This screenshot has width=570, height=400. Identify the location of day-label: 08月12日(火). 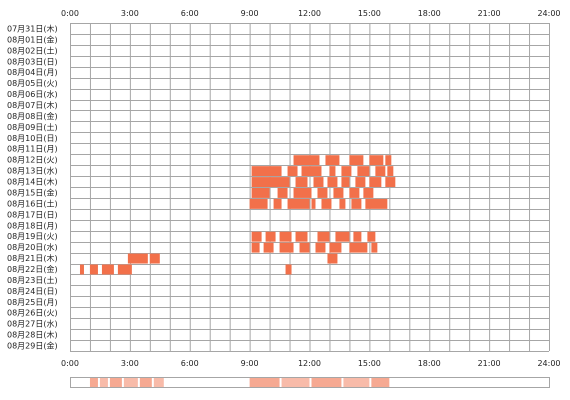
(32, 160).